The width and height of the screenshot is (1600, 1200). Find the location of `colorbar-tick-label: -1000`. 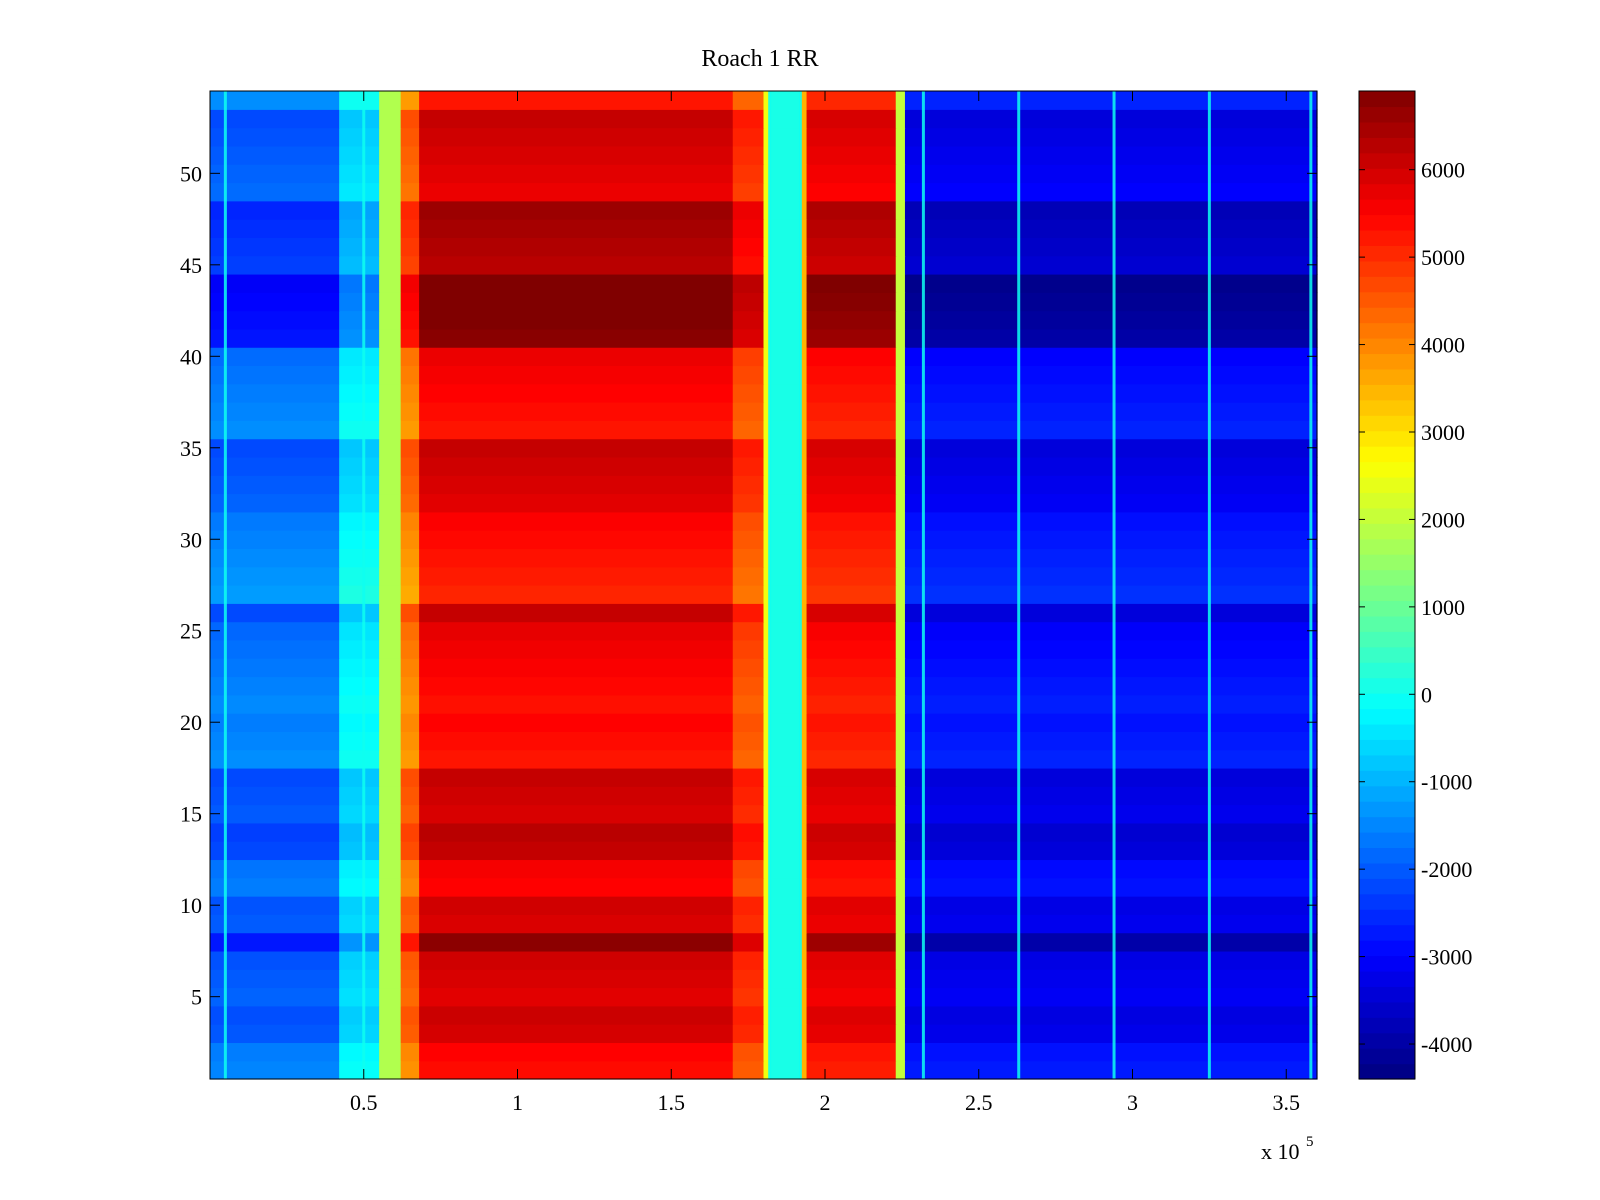

colorbar-tick-label: -1000 is located at coordinates (1446, 782).